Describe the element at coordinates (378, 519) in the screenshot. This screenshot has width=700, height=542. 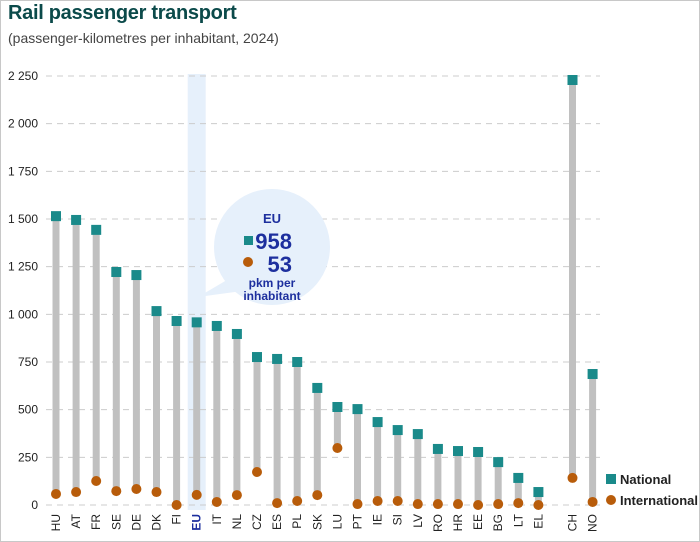
I see `x-category-label: IE` at that location.